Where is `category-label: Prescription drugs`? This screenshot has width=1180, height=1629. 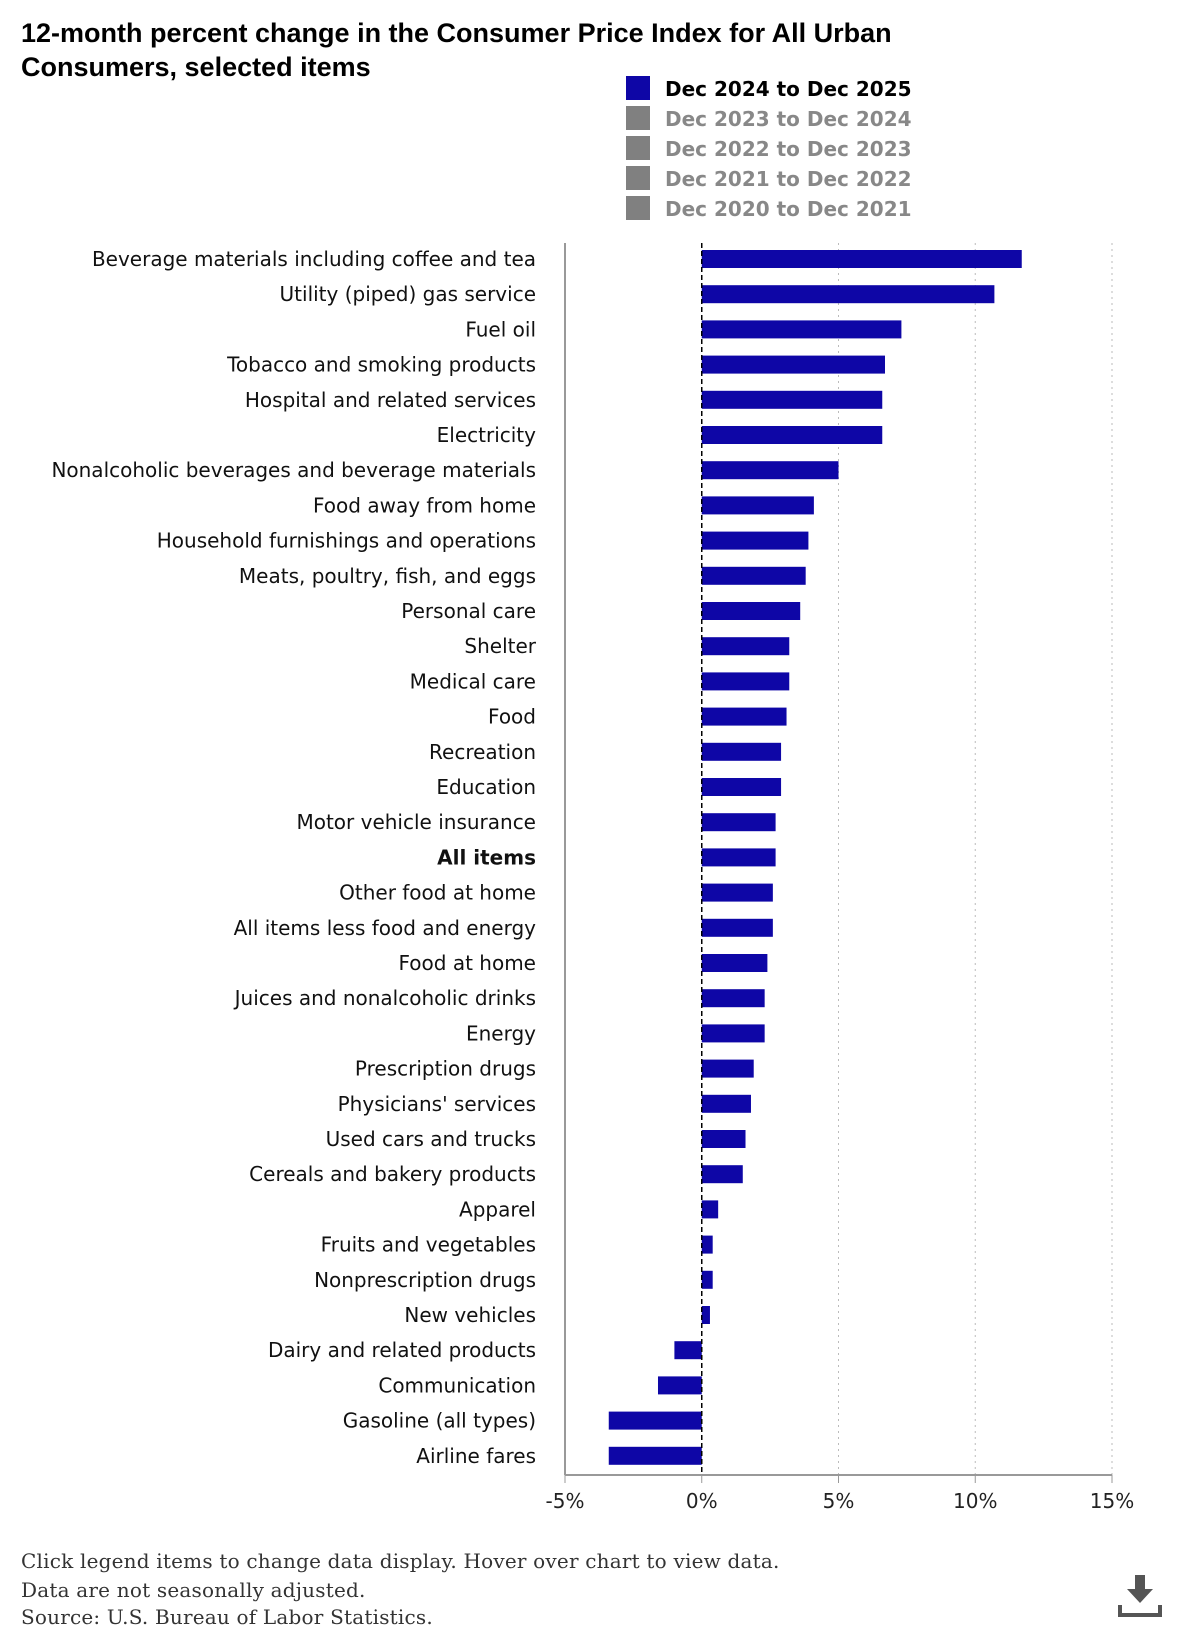 category-label: Prescription drugs is located at coordinates (445, 1069).